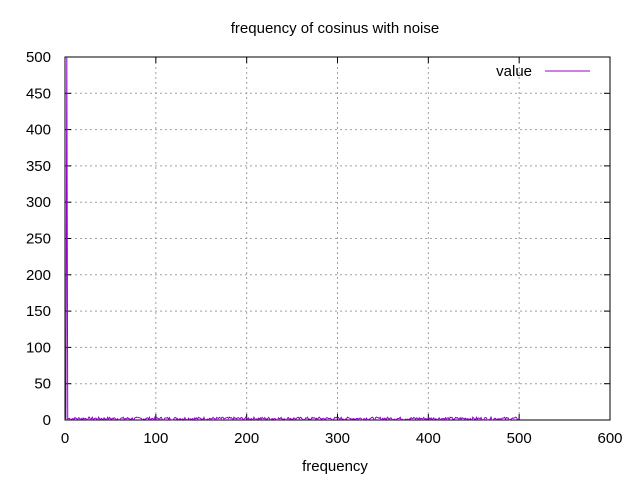 This screenshot has width=640, height=480. Describe the element at coordinates (335, 466) in the screenshot. I see `x-axis-label: frequency` at that location.